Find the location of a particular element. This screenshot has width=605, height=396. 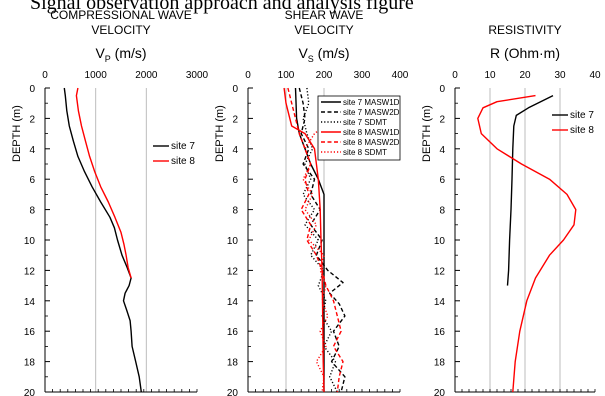

chart-2-ytick-label-7: 14 is located at coordinates (440, 302).